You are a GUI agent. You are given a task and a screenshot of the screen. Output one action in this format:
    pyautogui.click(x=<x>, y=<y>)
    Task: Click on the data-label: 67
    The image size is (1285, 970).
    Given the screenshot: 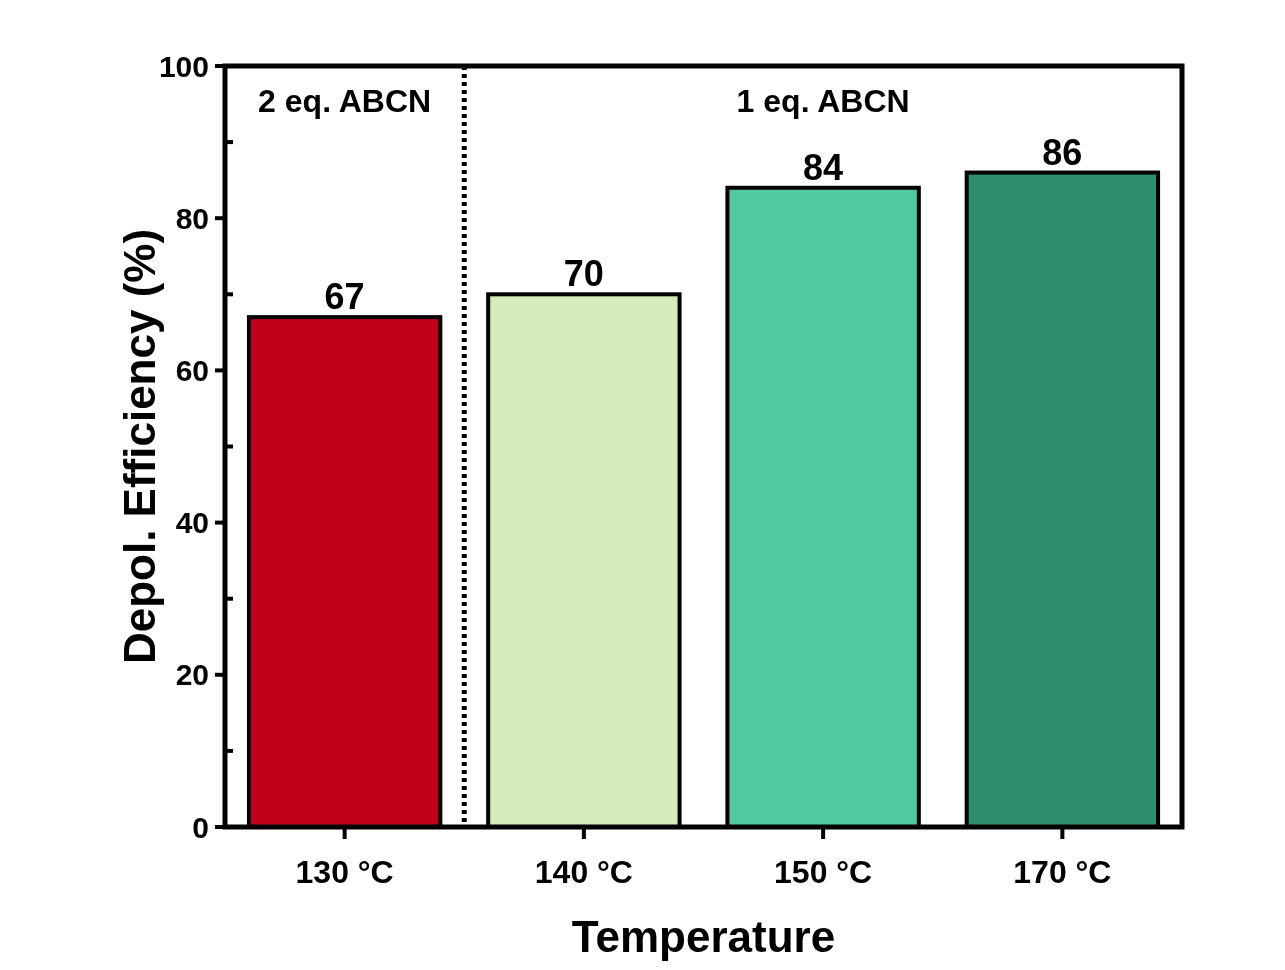 What is the action you would take?
    pyautogui.click(x=344, y=297)
    